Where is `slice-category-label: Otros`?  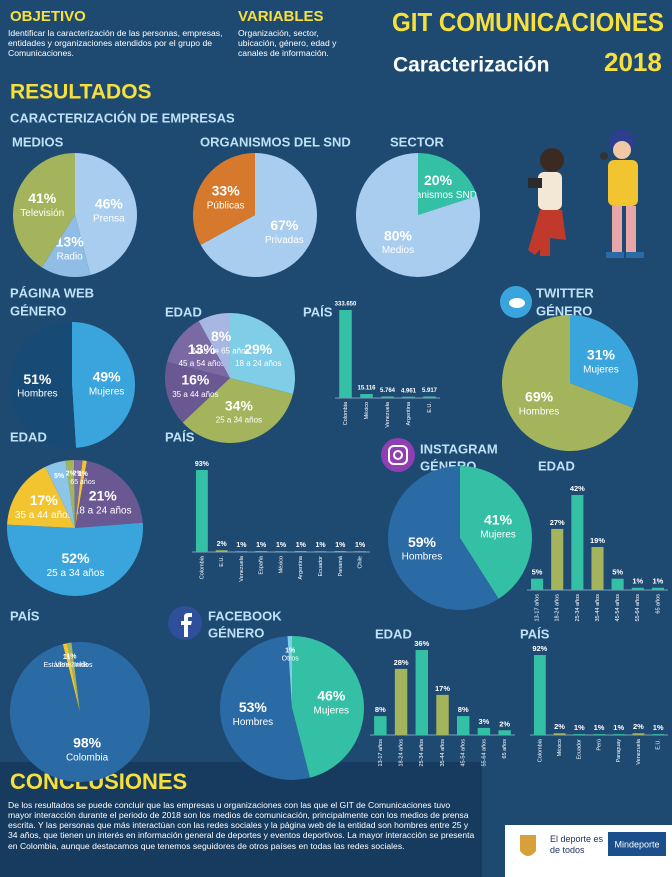 slice-category-label: Otros is located at coordinates (291, 658).